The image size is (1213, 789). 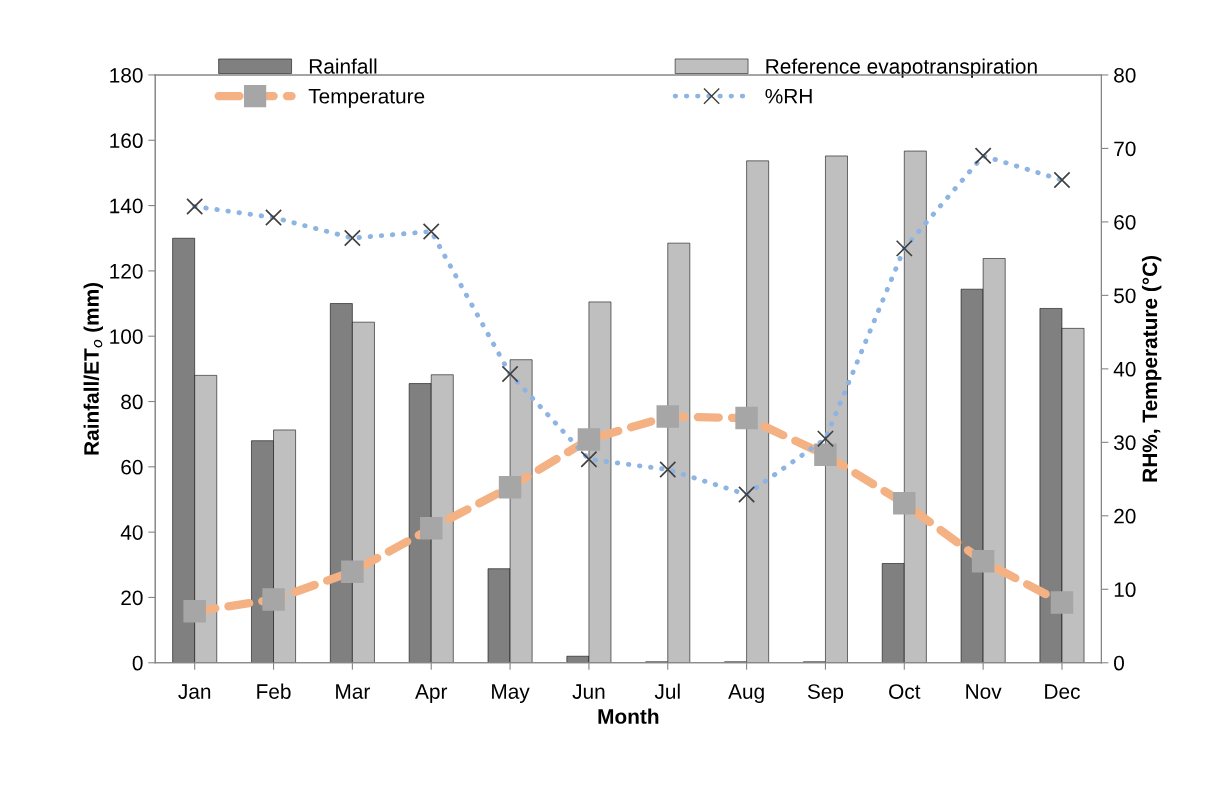 I want to click on y-tick-label: 100, so click(x=126, y=336).